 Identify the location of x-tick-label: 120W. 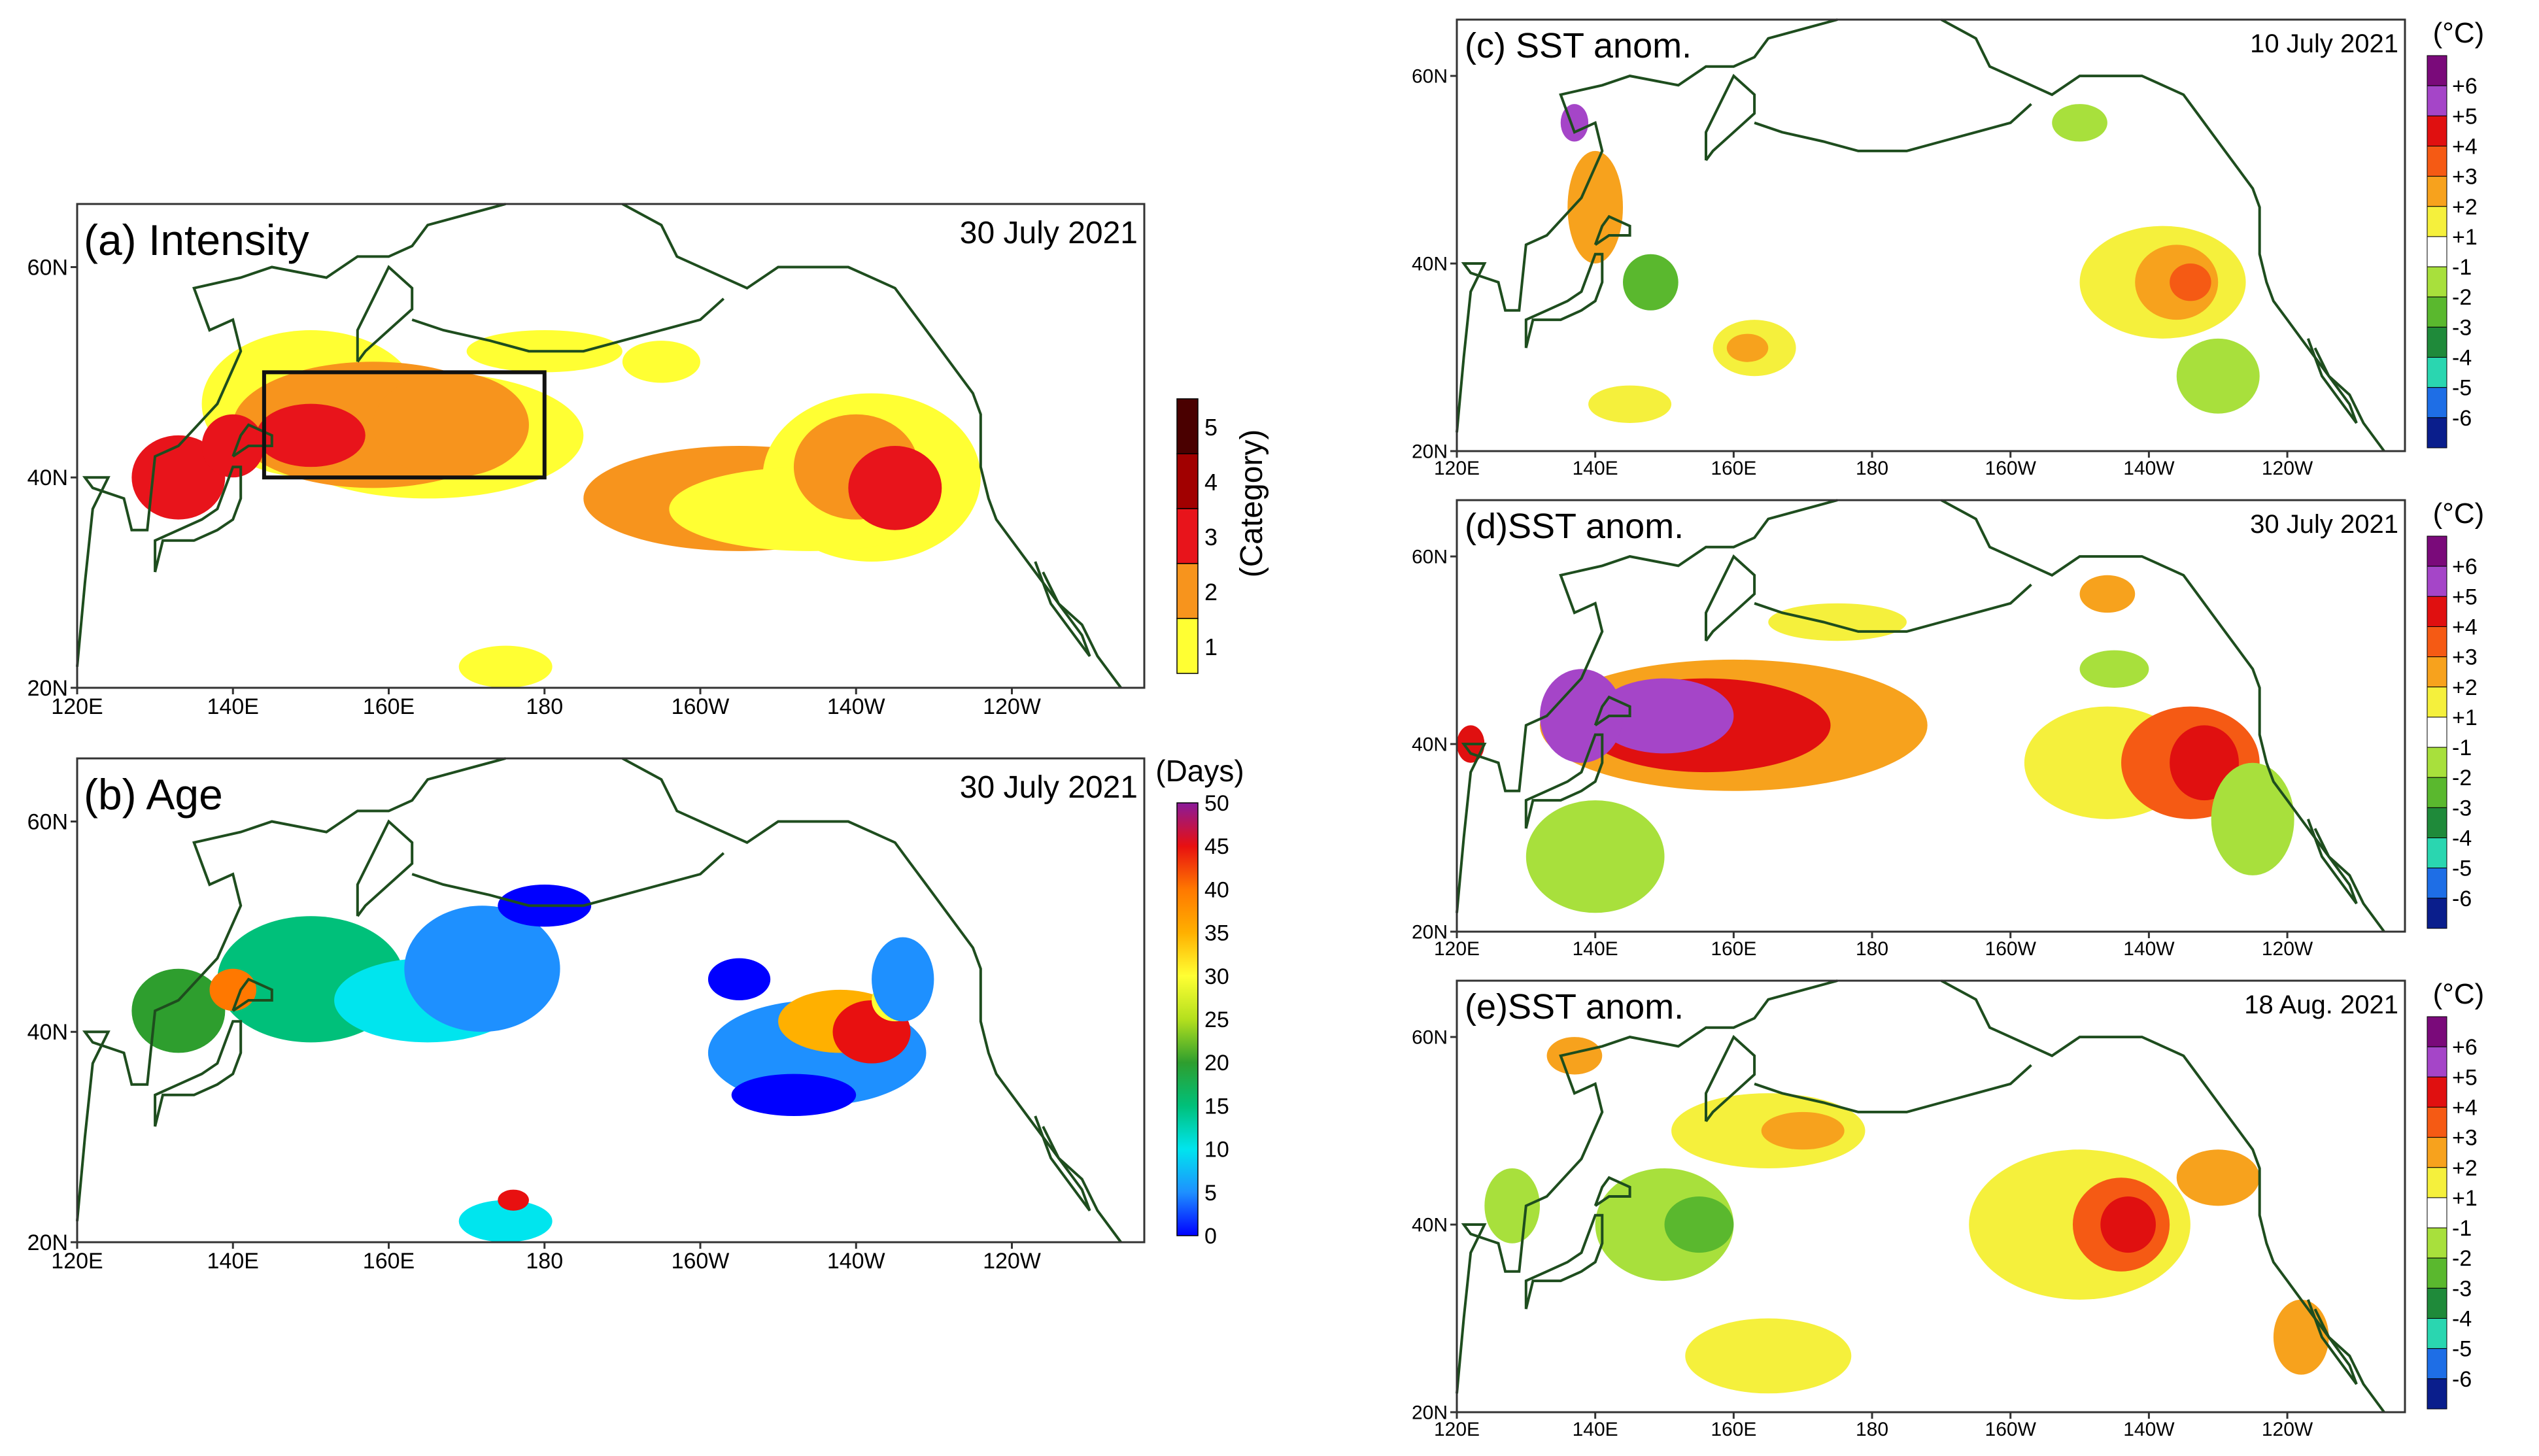
(1012, 706).